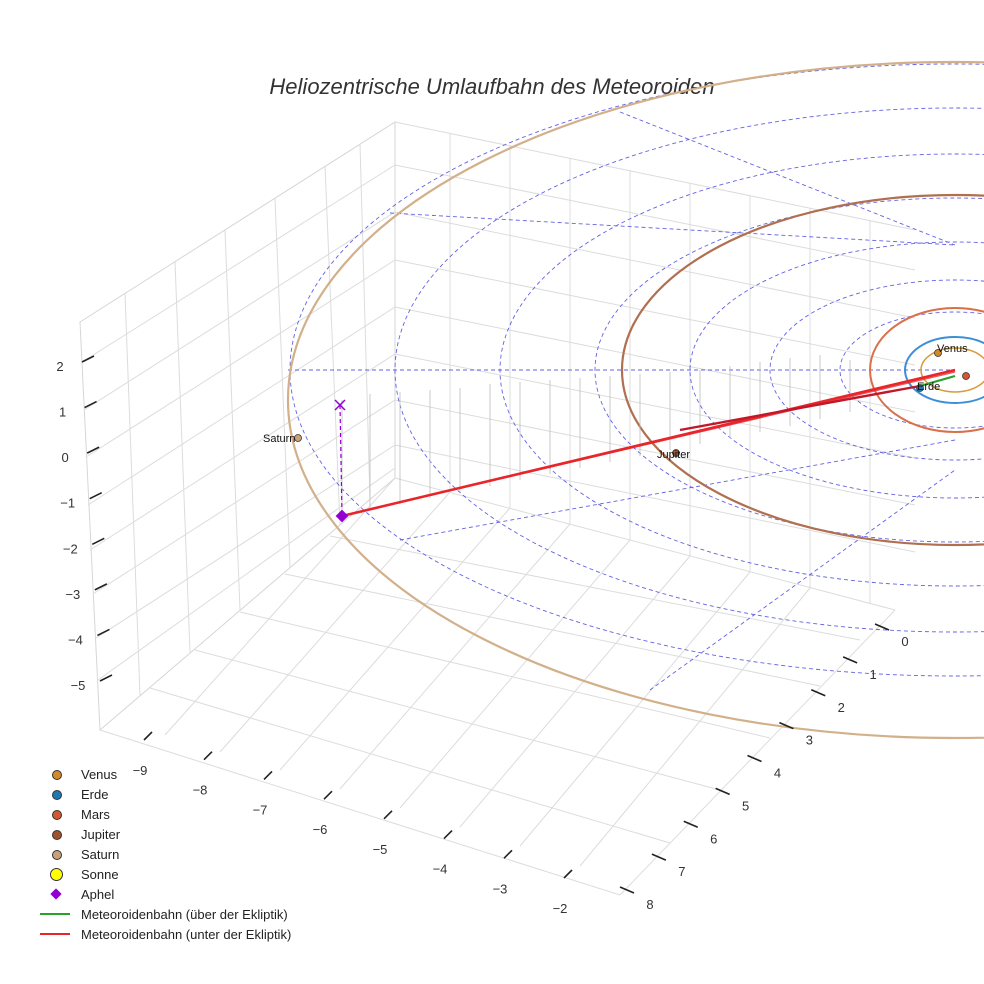 The image size is (984, 984). What do you see at coordinates (340, 405) in the screenshot?
I see `aphel-projection-marker` at bounding box center [340, 405].